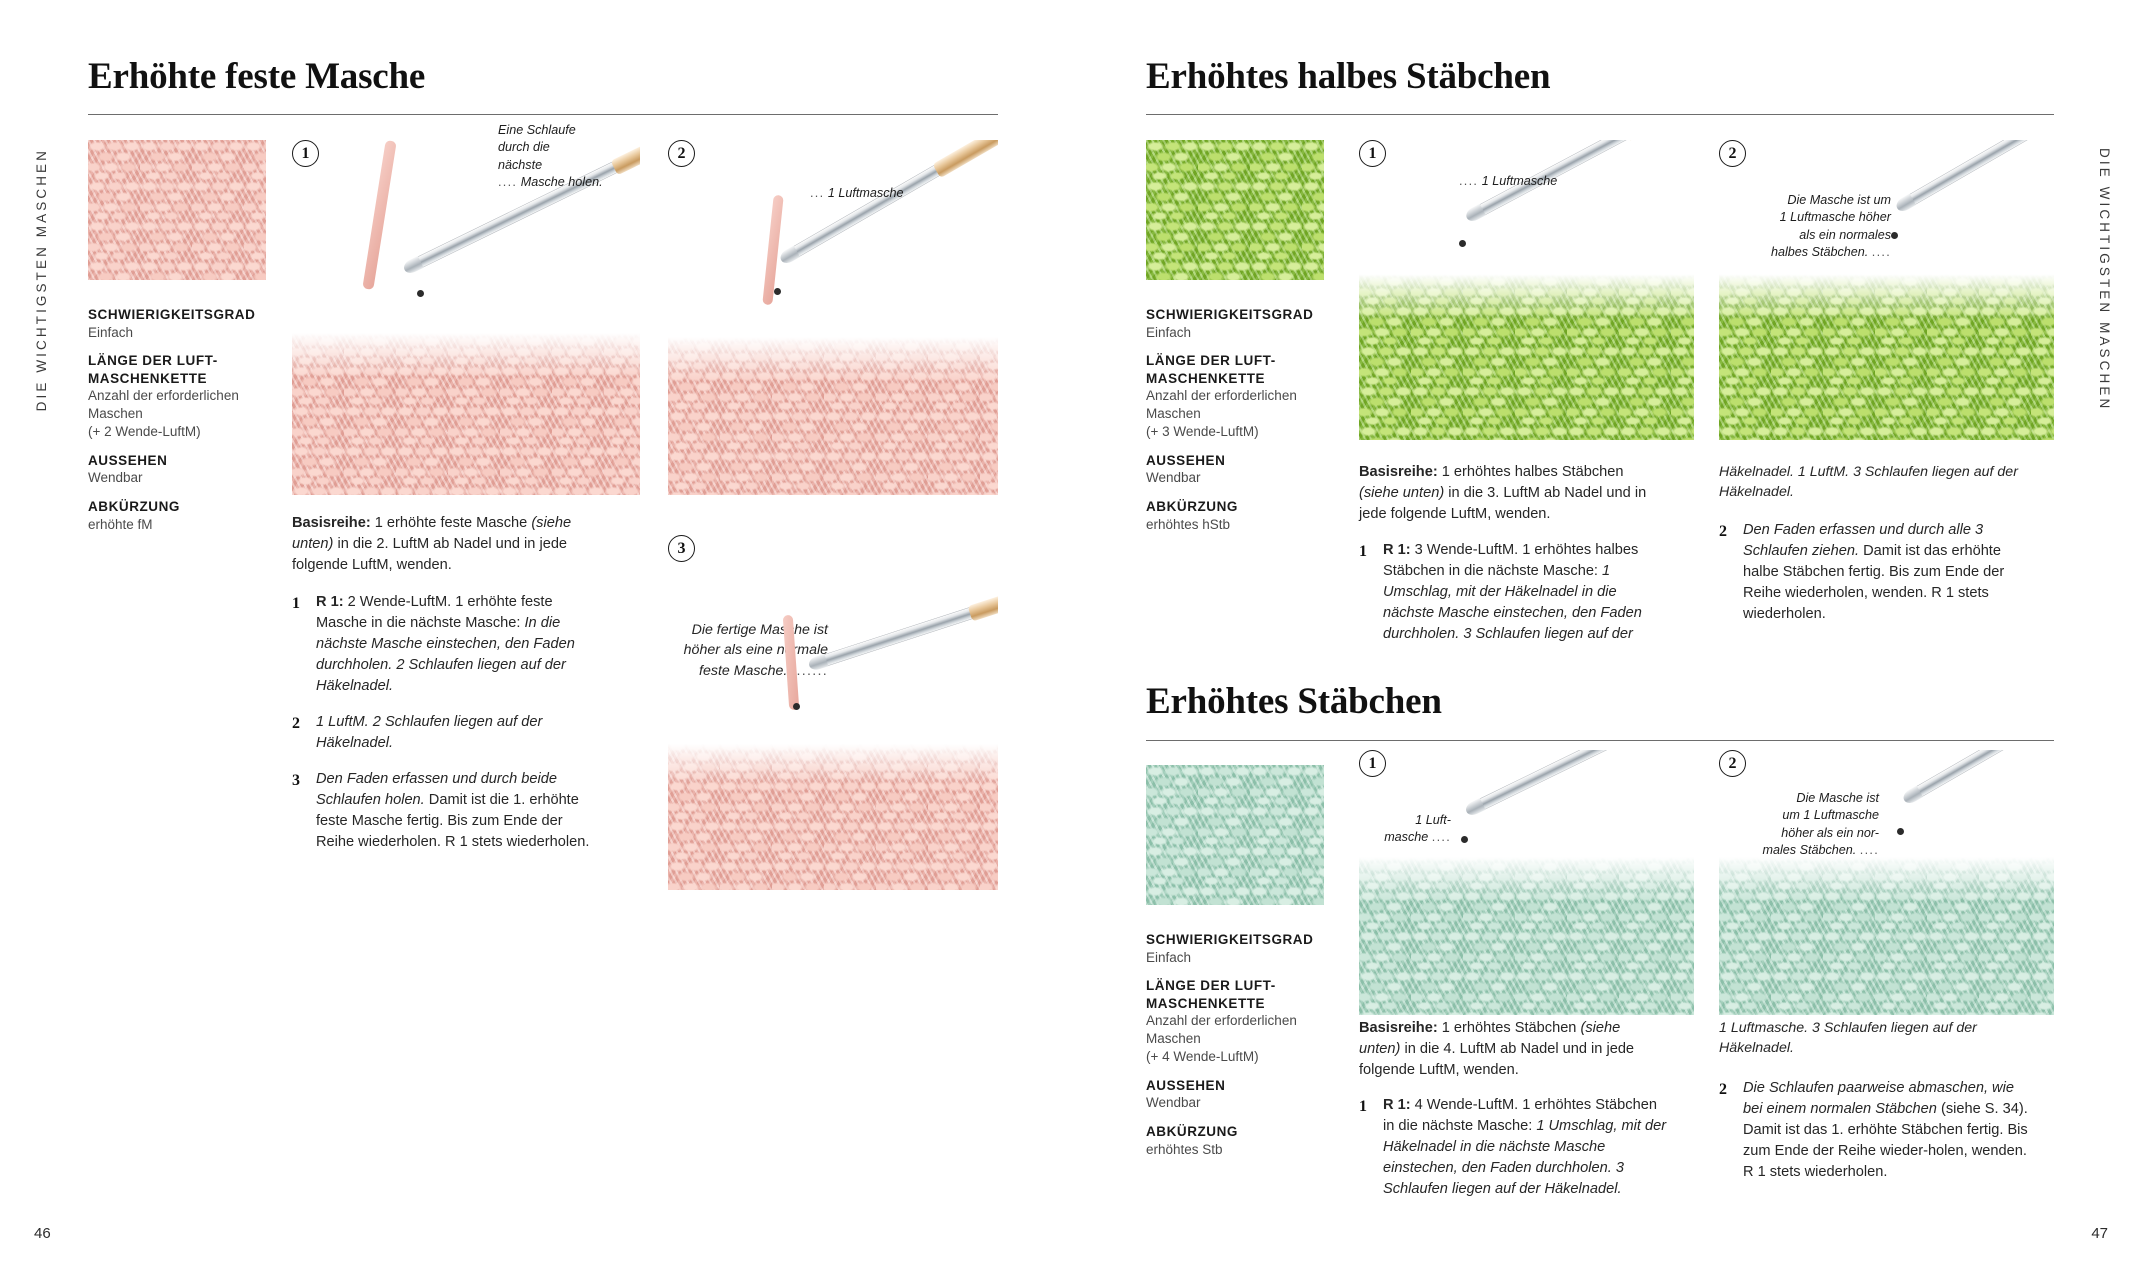 The height and width of the screenshot is (1280, 2142). What do you see at coordinates (1519, 181) in the screenshot?
I see `callout-text: 1 Luftmasche` at bounding box center [1519, 181].